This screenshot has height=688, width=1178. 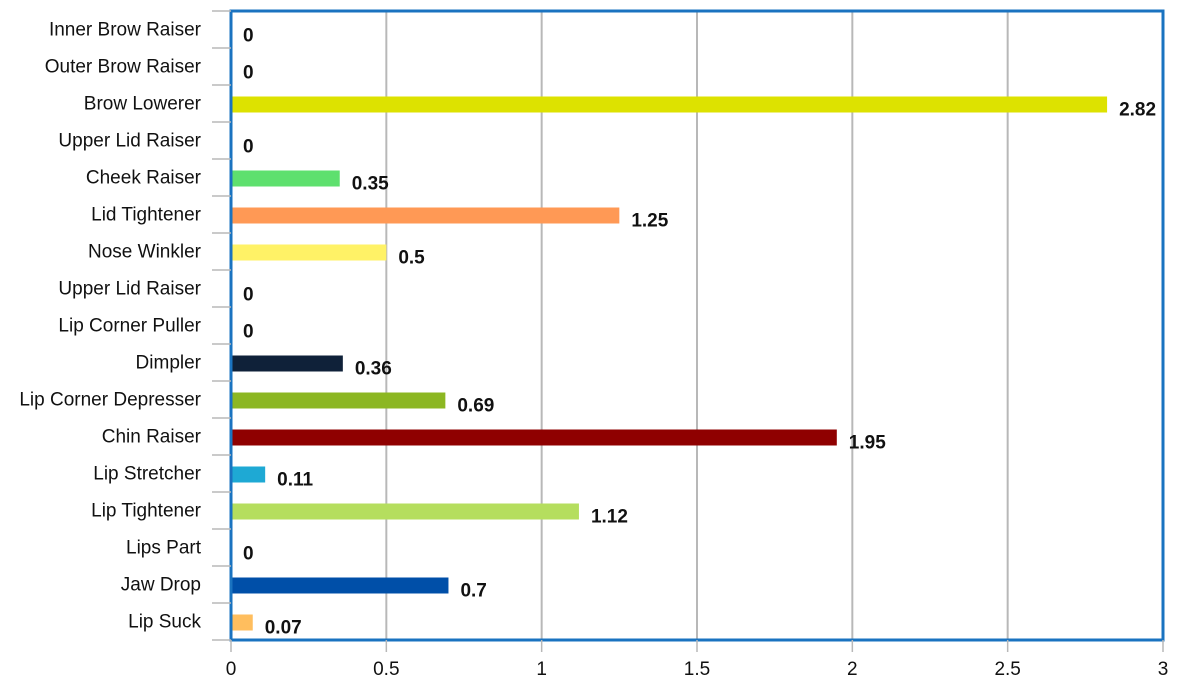 I want to click on data-label: 0.69, so click(x=475, y=406).